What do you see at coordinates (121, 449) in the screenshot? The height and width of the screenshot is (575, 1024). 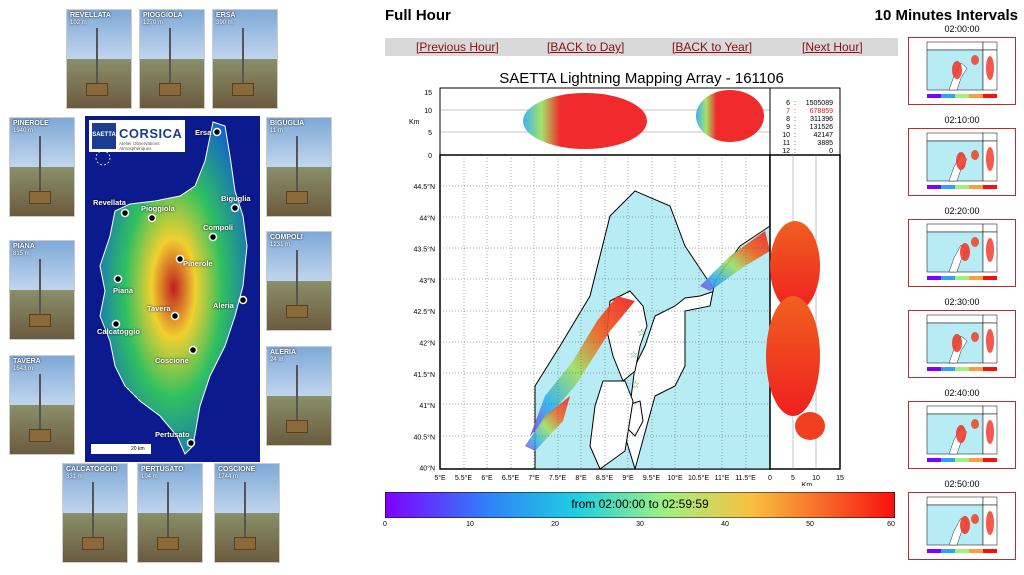 I see `map-scale-bar: 20 km` at bounding box center [121, 449].